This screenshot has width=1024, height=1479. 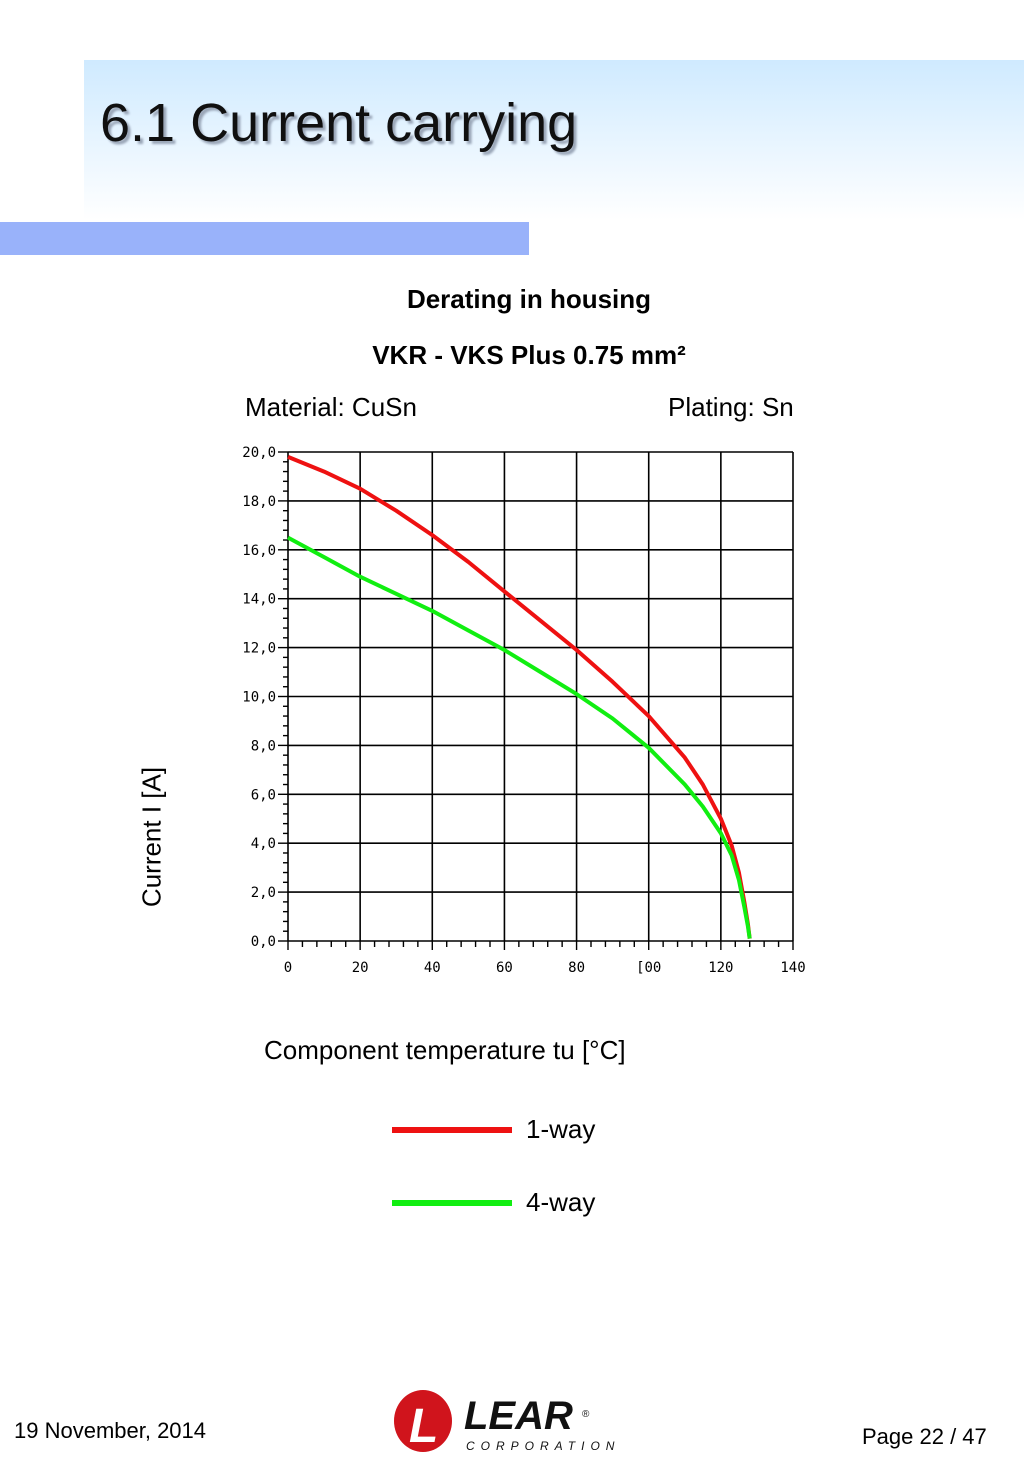 What do you see at coordinates (360, 968) in the screenshot?
I see `x-tick-label: 20` at bounding box center [360, 968].